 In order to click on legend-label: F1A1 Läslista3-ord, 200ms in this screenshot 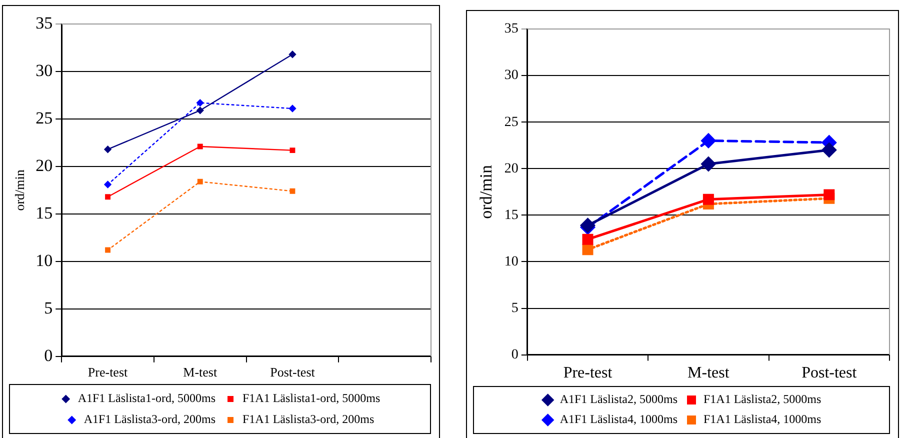, I will do `click(308, 419)`.